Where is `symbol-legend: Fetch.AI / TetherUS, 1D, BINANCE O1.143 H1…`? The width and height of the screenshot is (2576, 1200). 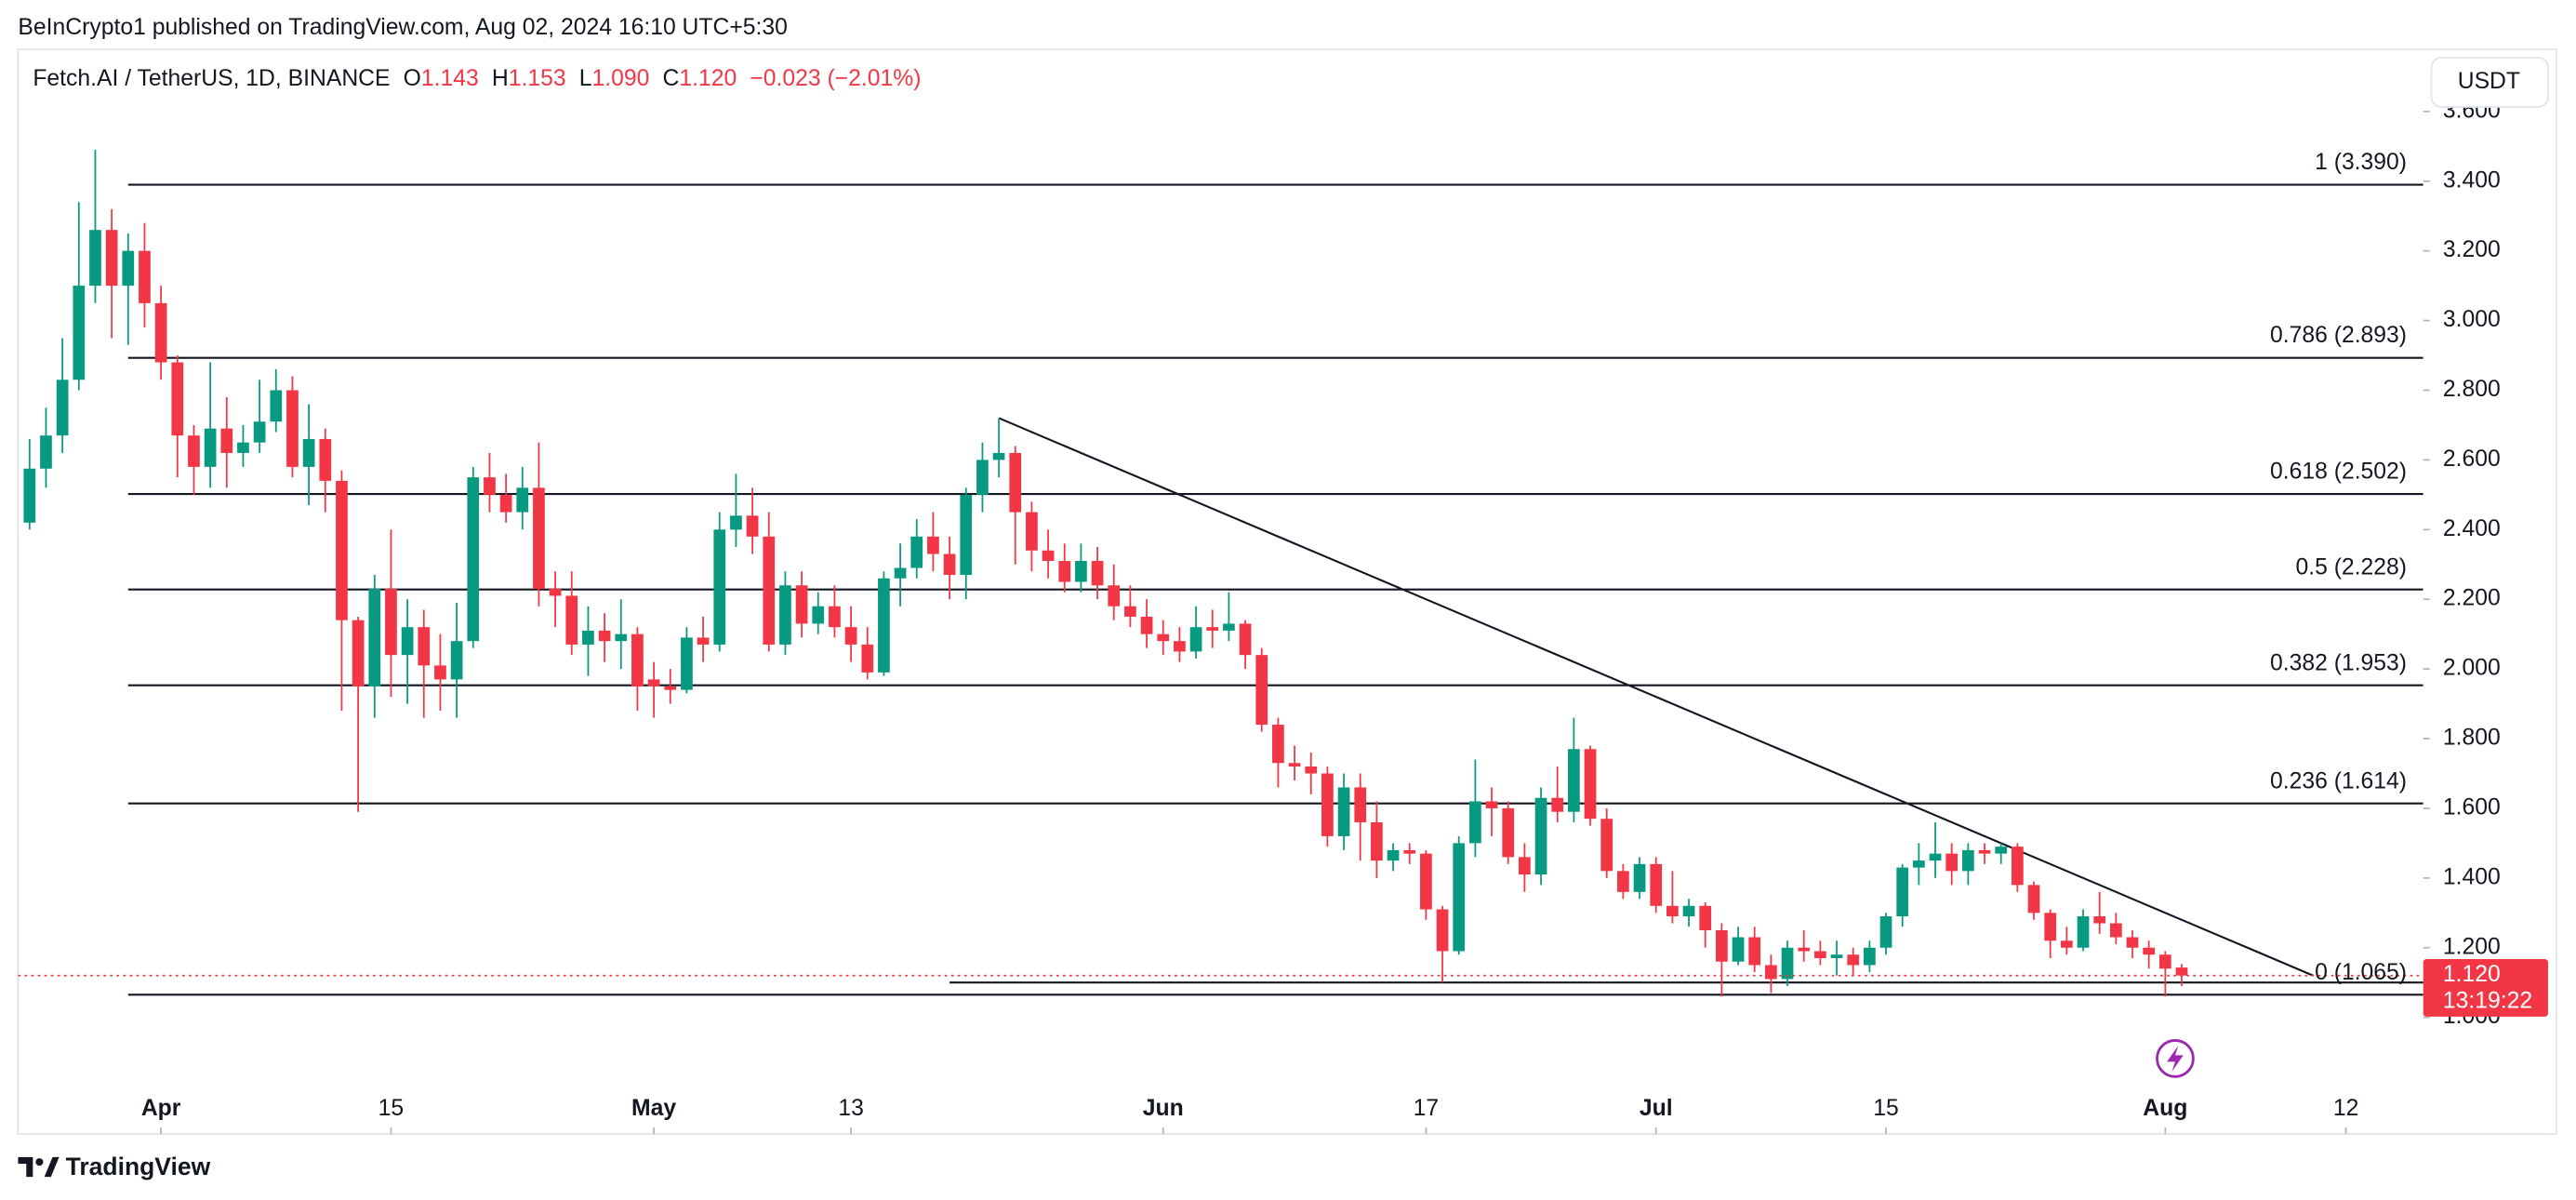
symbol-legend: Fetch.AI / TetherUS, 1D, BINANCE O1.143 H1… is located at coordinates (477, 78).